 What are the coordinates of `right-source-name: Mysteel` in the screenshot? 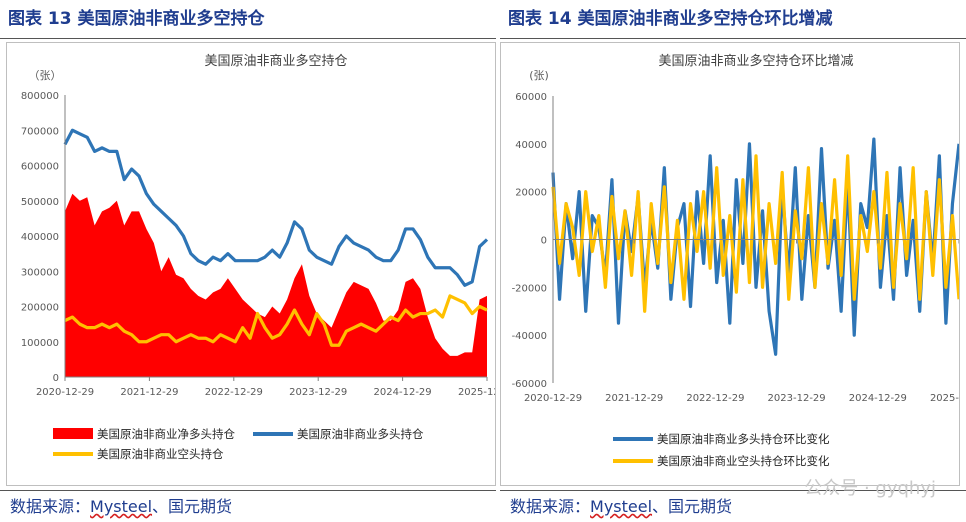 It's located at (621, 506).